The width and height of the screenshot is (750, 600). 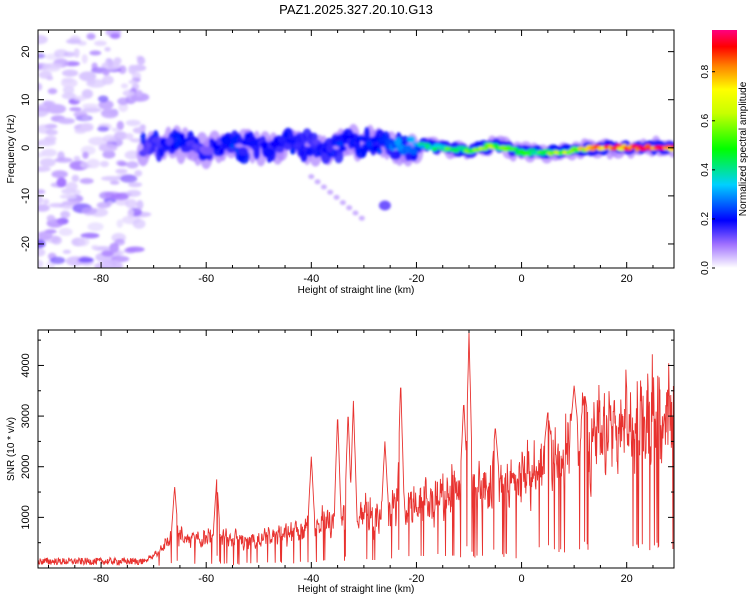 I want to click on colorbar-tick-label: 0.4, so click(x=705, y=169).